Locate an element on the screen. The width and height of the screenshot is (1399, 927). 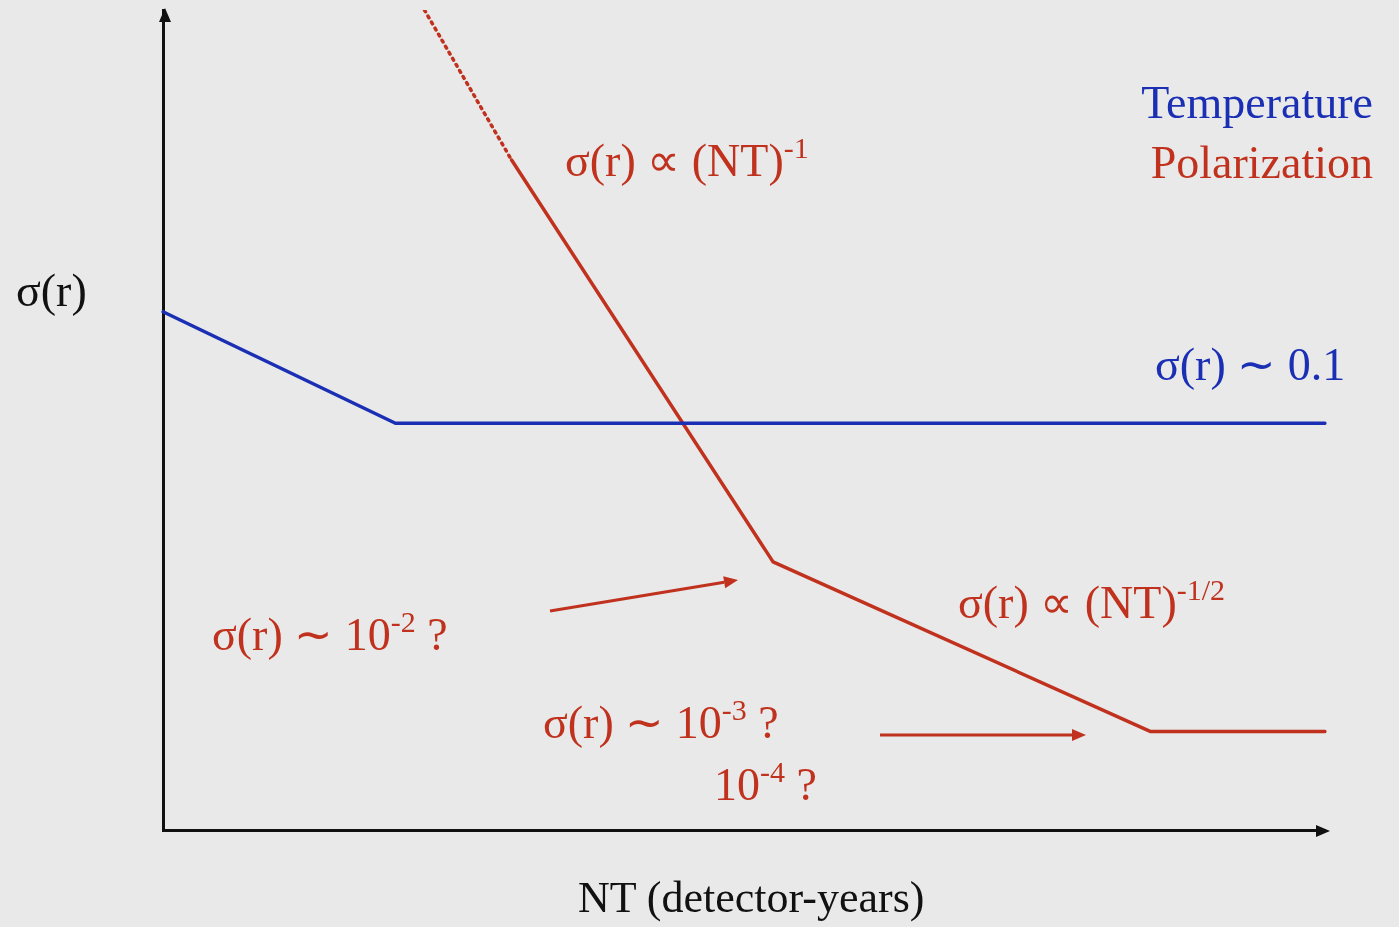
annotation: σ(r) ∼ 0.1 is located at coordinates (1250, 364).